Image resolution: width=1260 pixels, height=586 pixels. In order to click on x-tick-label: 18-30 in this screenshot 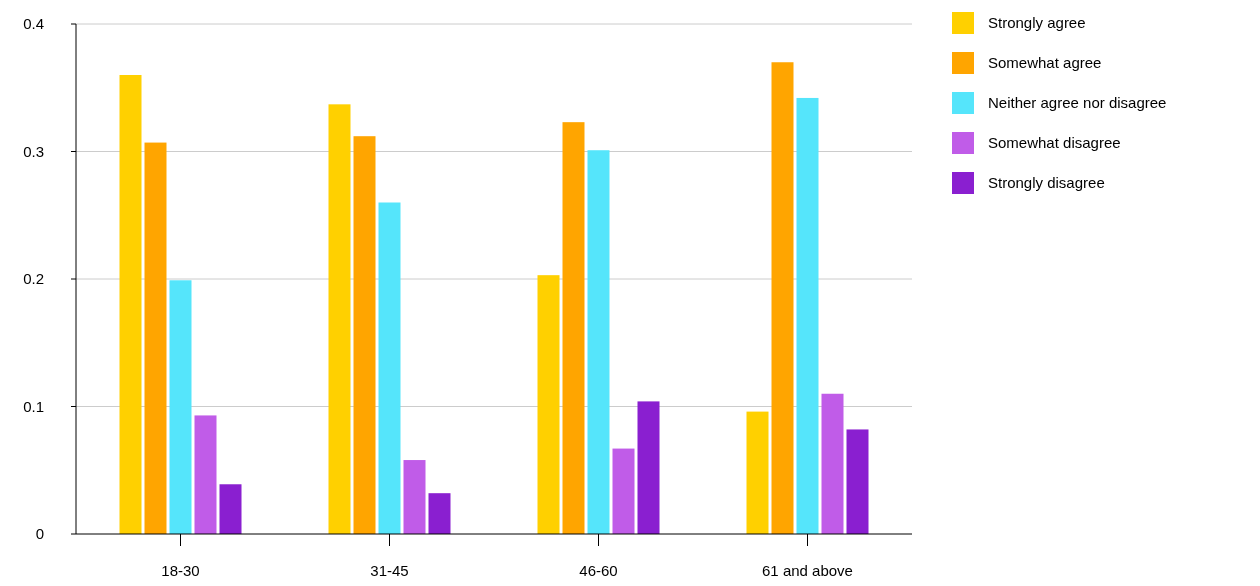, I will do `click(180, 570)`.